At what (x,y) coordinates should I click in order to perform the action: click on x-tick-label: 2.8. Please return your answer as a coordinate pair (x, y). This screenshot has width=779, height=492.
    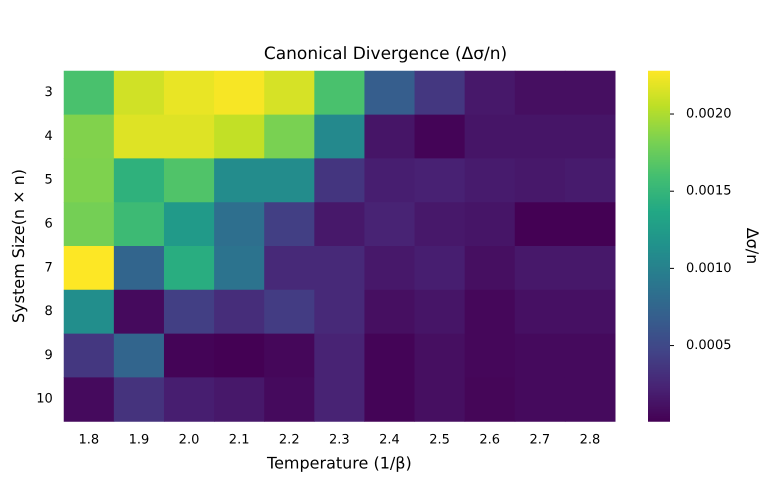
    Looking at the image, I should click on (590, 440).